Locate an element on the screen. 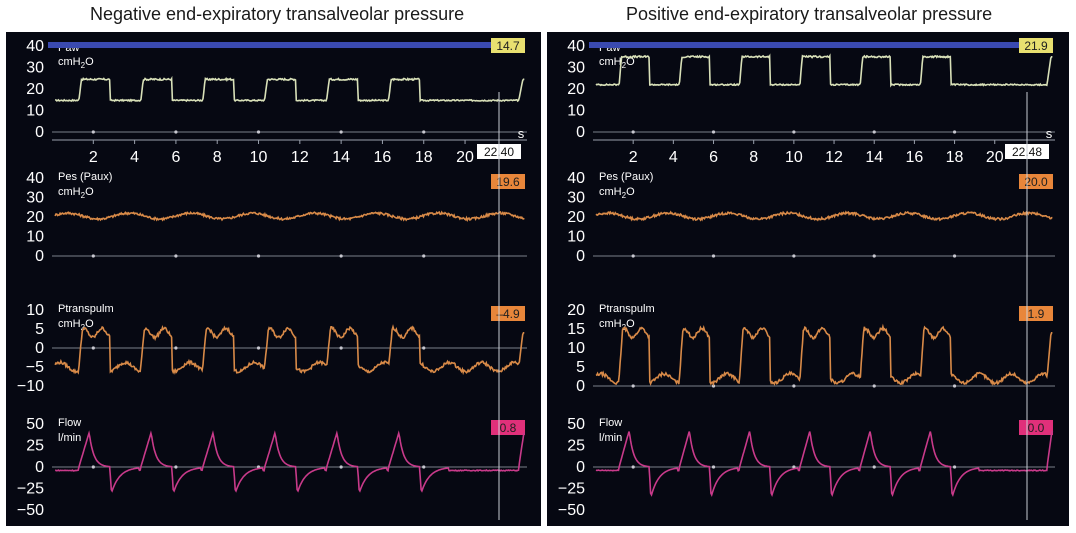  value-readout: 0.8 is located at coordinates (508, 428).